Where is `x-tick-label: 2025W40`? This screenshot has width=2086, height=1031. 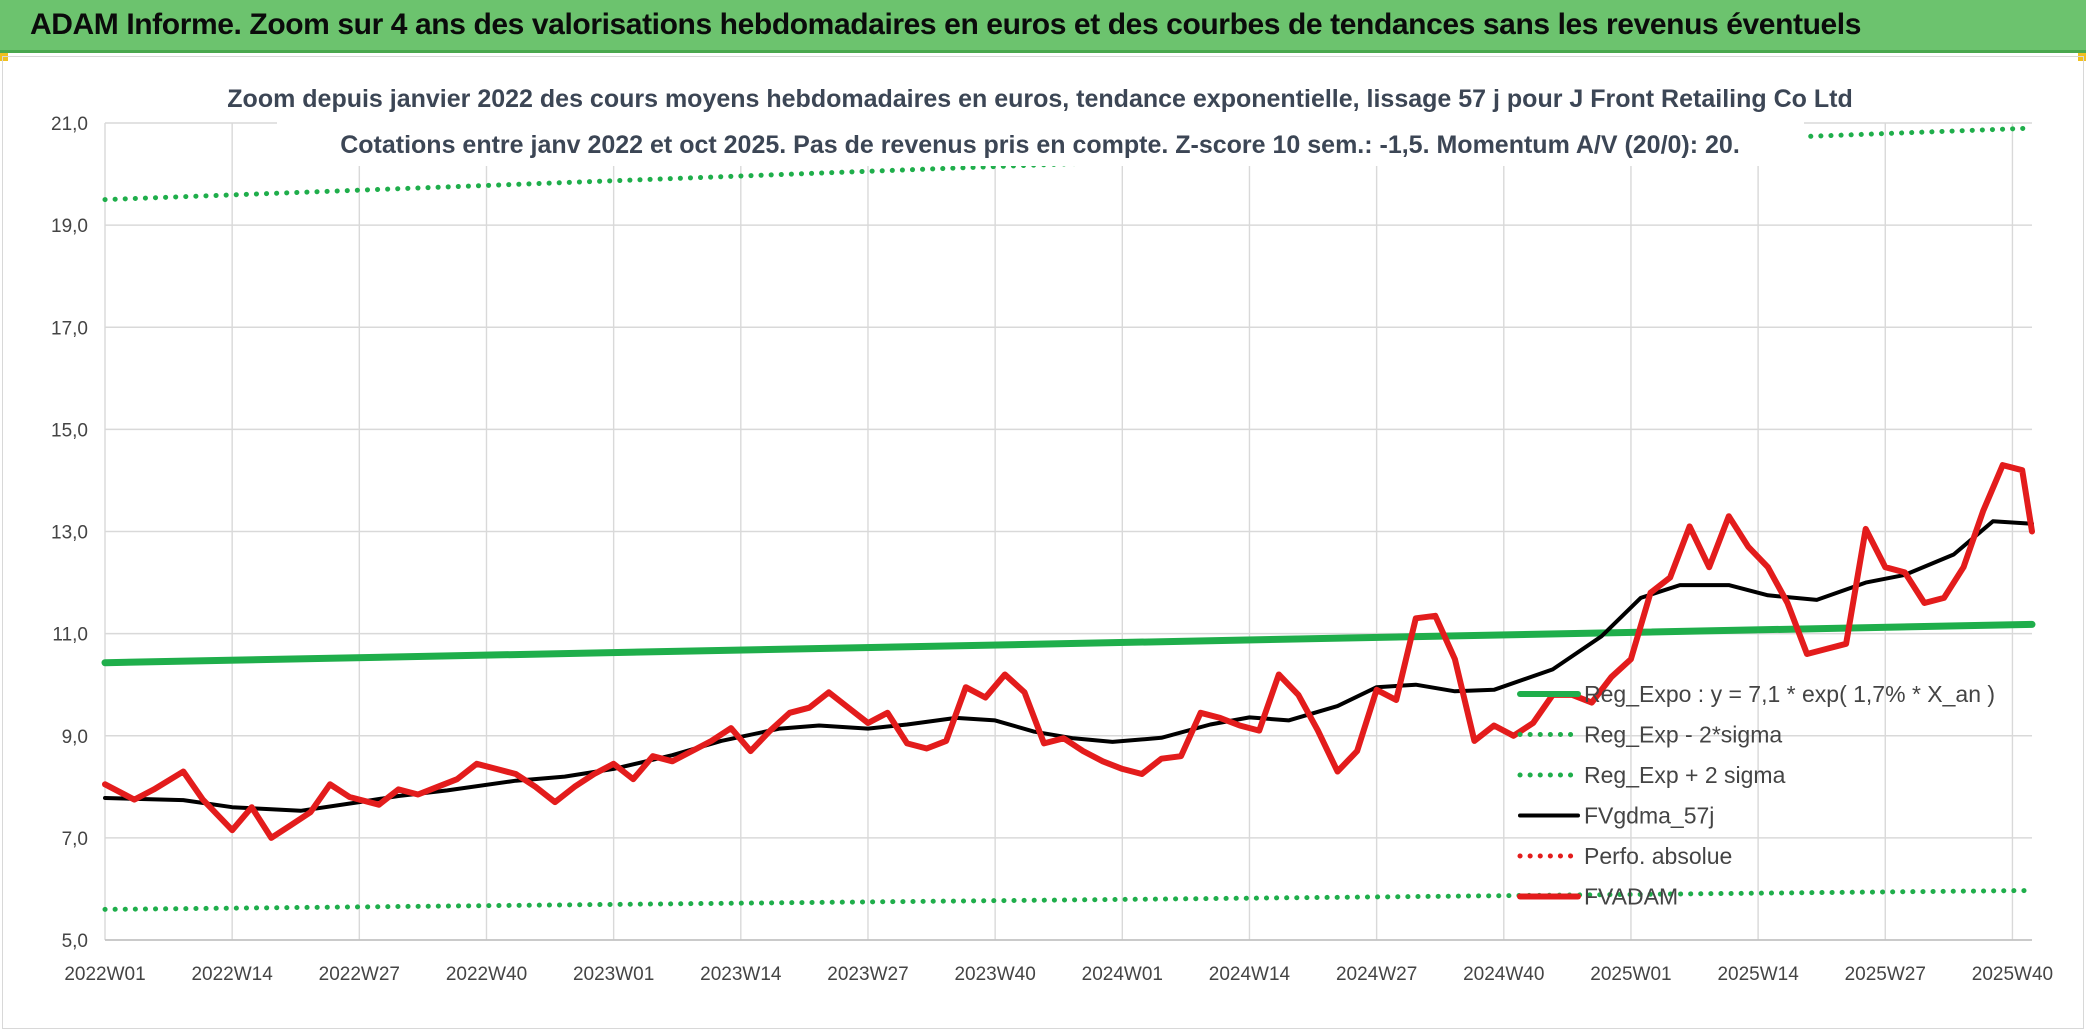 x-tick-label: 2025W40 is located at coordinates (2012, 974).